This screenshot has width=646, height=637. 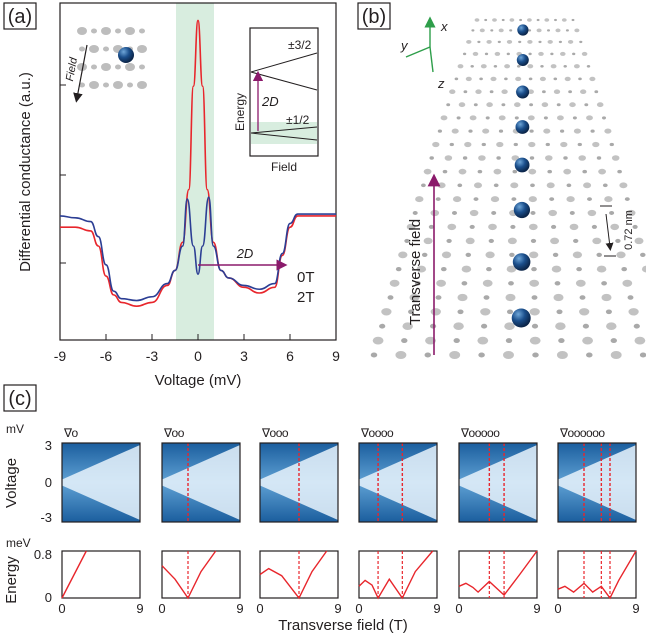 What do you see at coordinates (300, 45) in the screenshot?
I see `level-high-label: ±3/2` at bounding box center [300, 45].